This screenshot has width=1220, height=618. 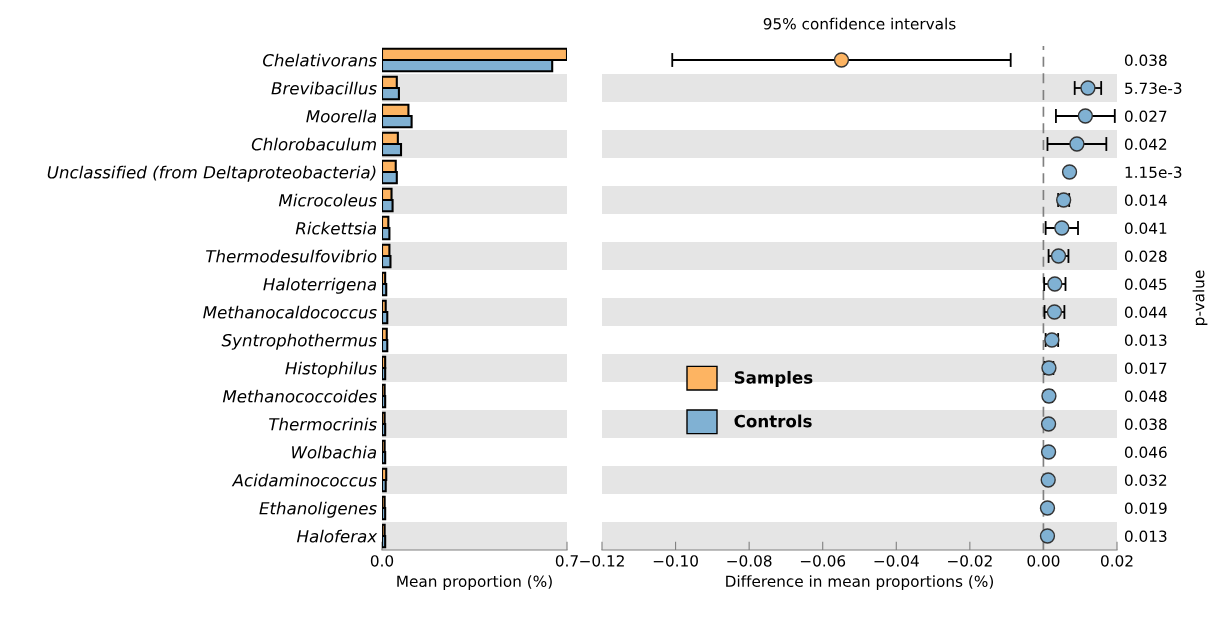 What do you see at coordinates (970, 561) in the screenshot?
I see `x-tick-label: −0.02` at bounding box center [970, 561].